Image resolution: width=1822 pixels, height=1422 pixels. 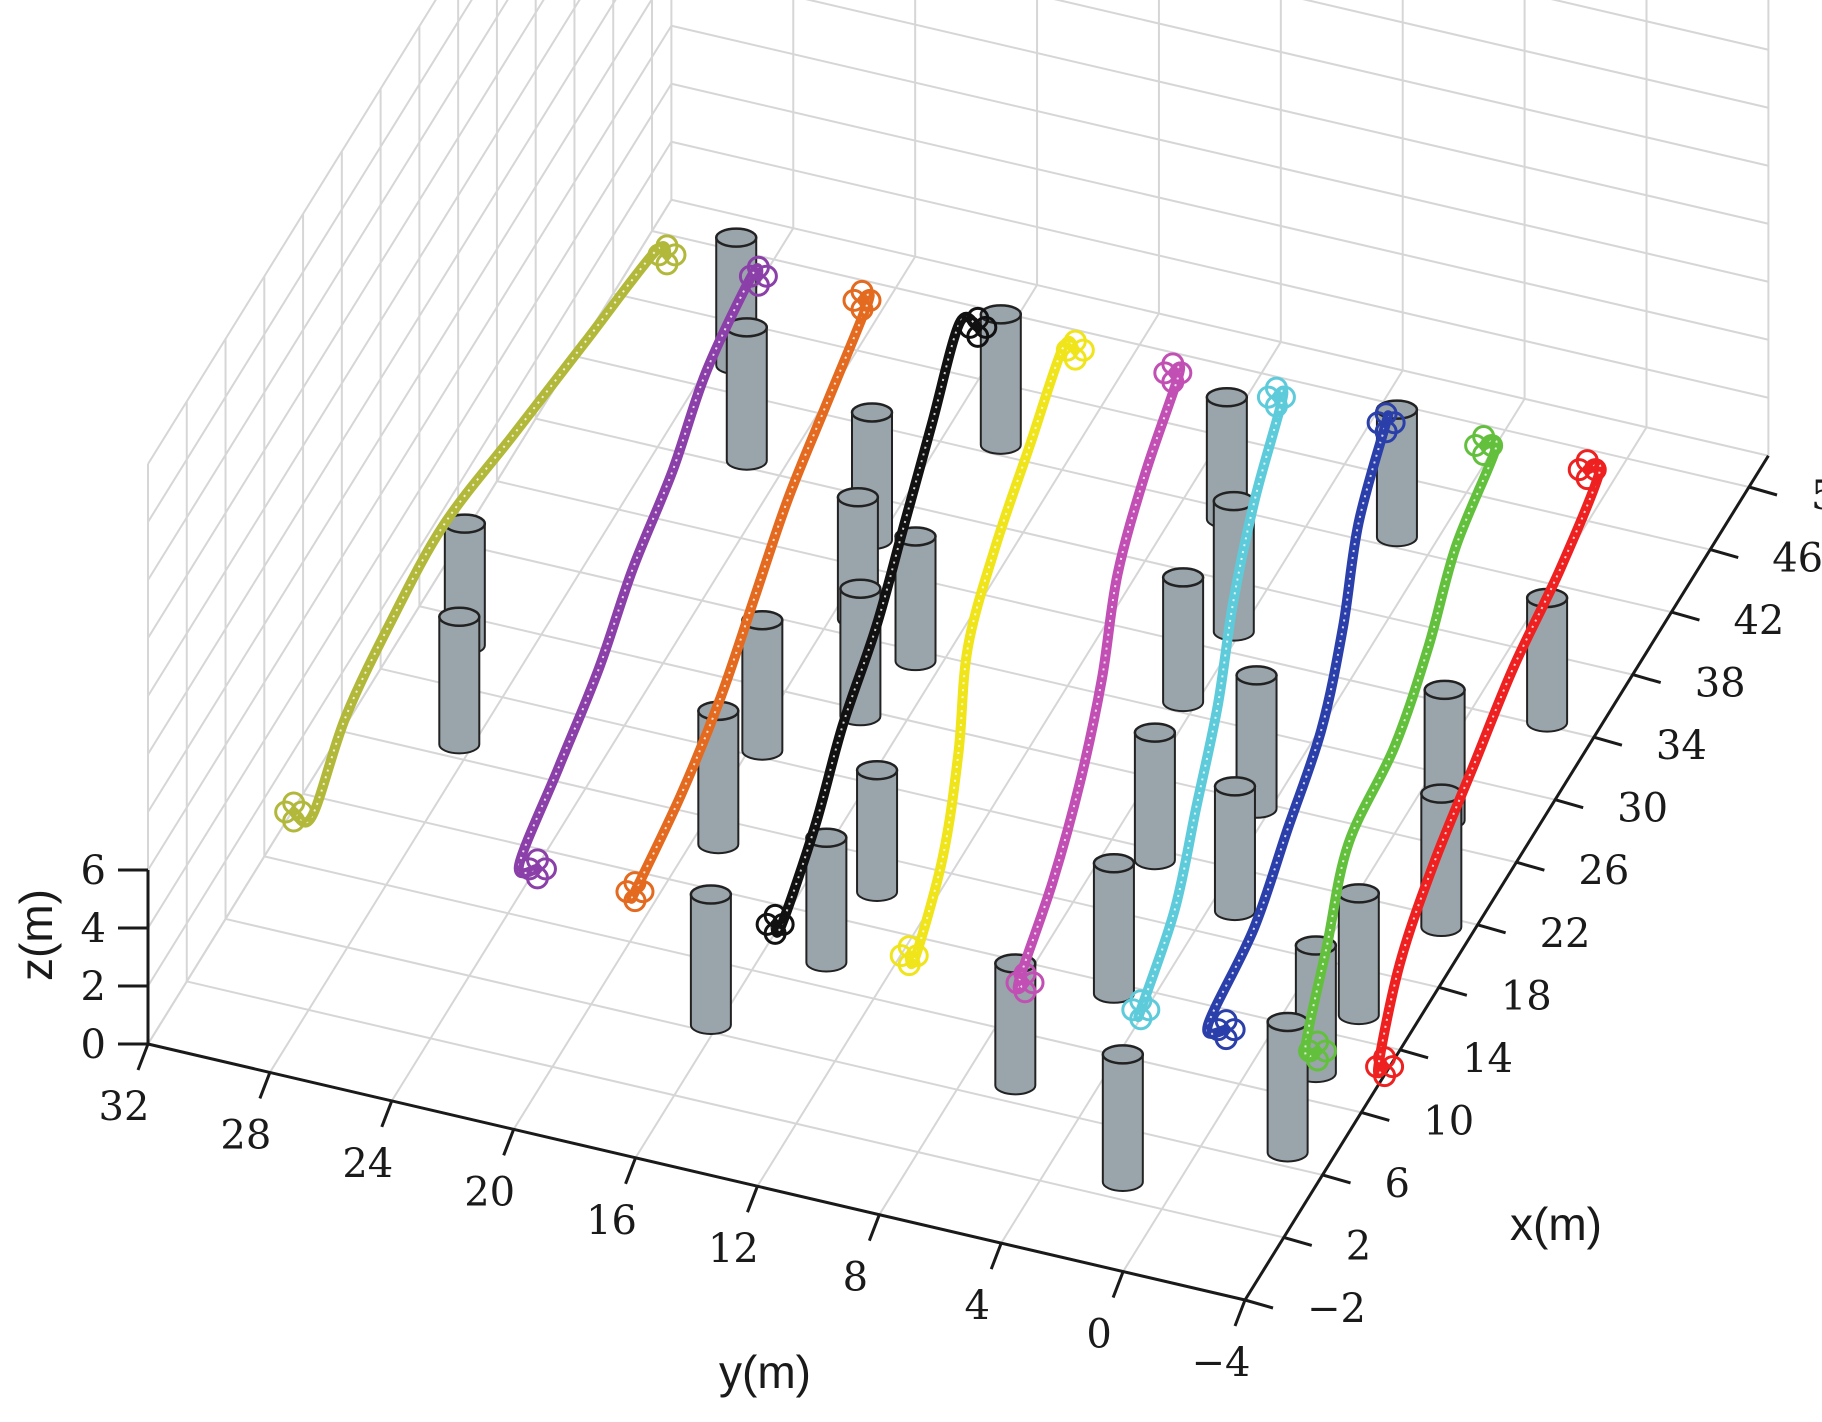 I want to click on y-tick-label: 24, so click(x=367, y=1164).